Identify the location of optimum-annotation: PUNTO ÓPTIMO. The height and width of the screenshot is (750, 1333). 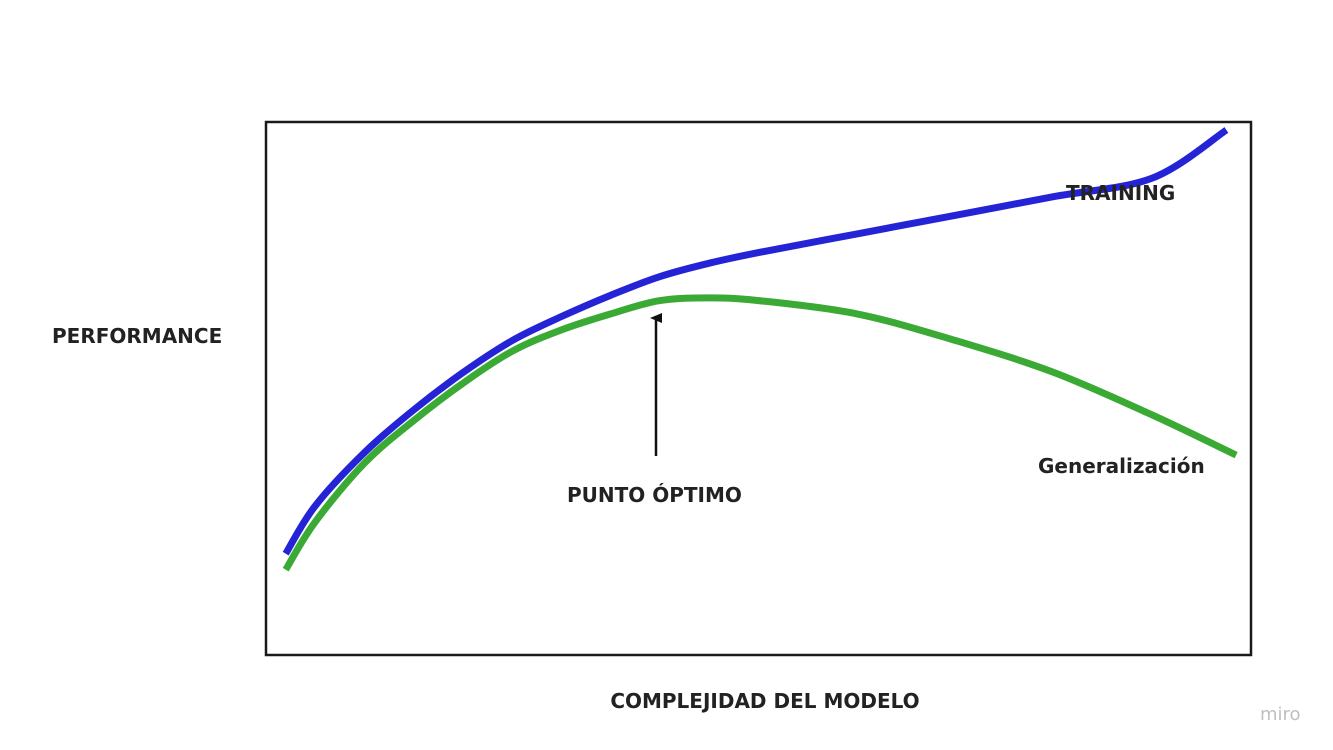
(654, 495).